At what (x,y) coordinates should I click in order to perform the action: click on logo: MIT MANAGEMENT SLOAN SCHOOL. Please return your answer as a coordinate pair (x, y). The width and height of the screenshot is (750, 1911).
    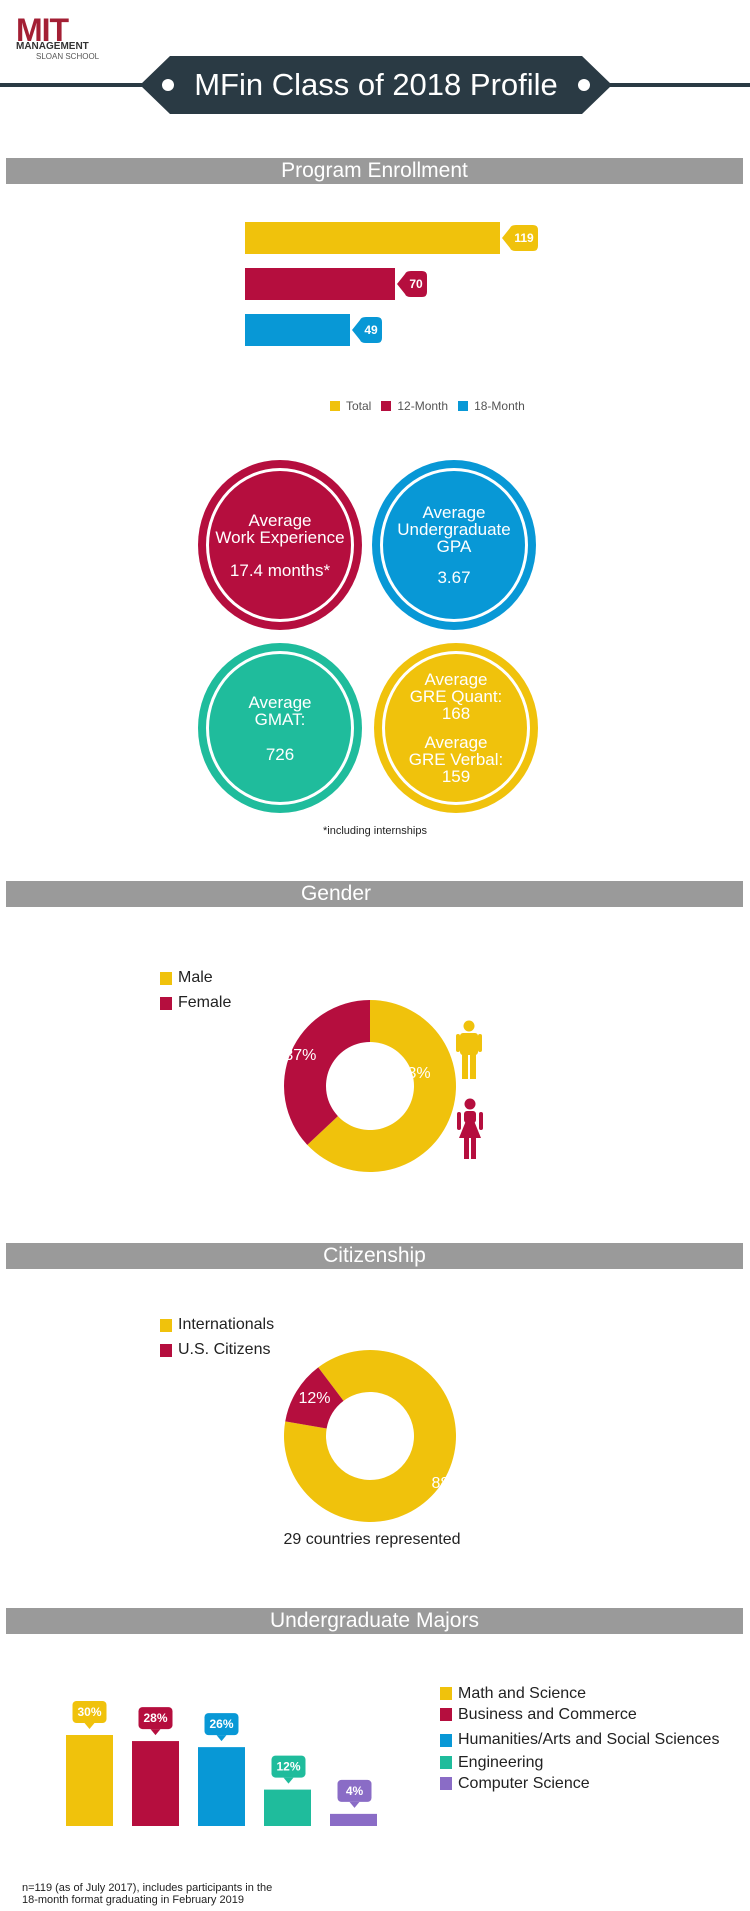
    Looking at the image, I should click on (61, 36).